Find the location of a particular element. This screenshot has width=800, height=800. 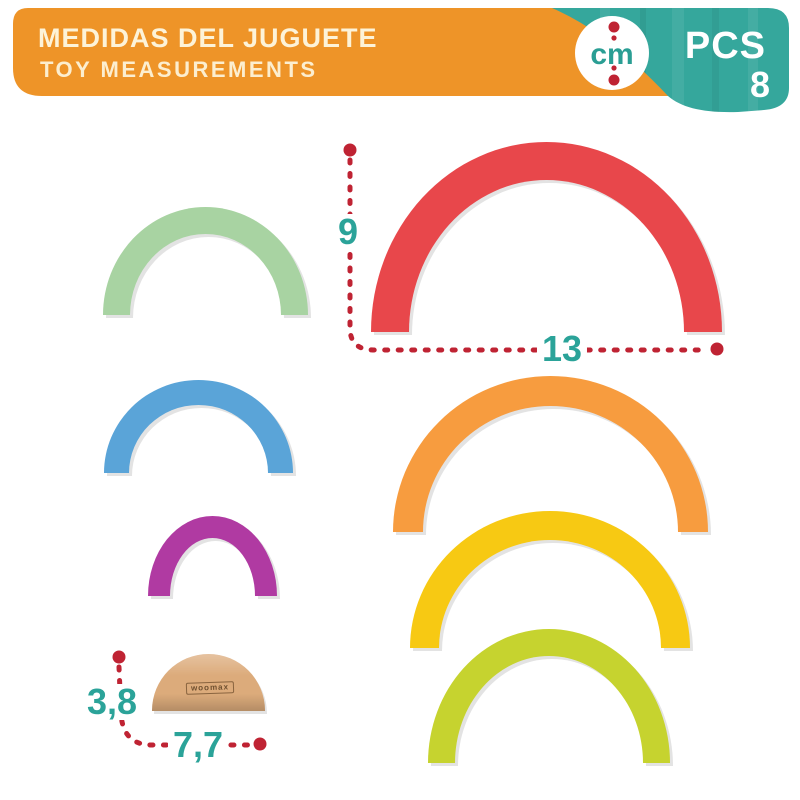

wood-base-width-value: 7,7 is located at coordinates (198, 745).